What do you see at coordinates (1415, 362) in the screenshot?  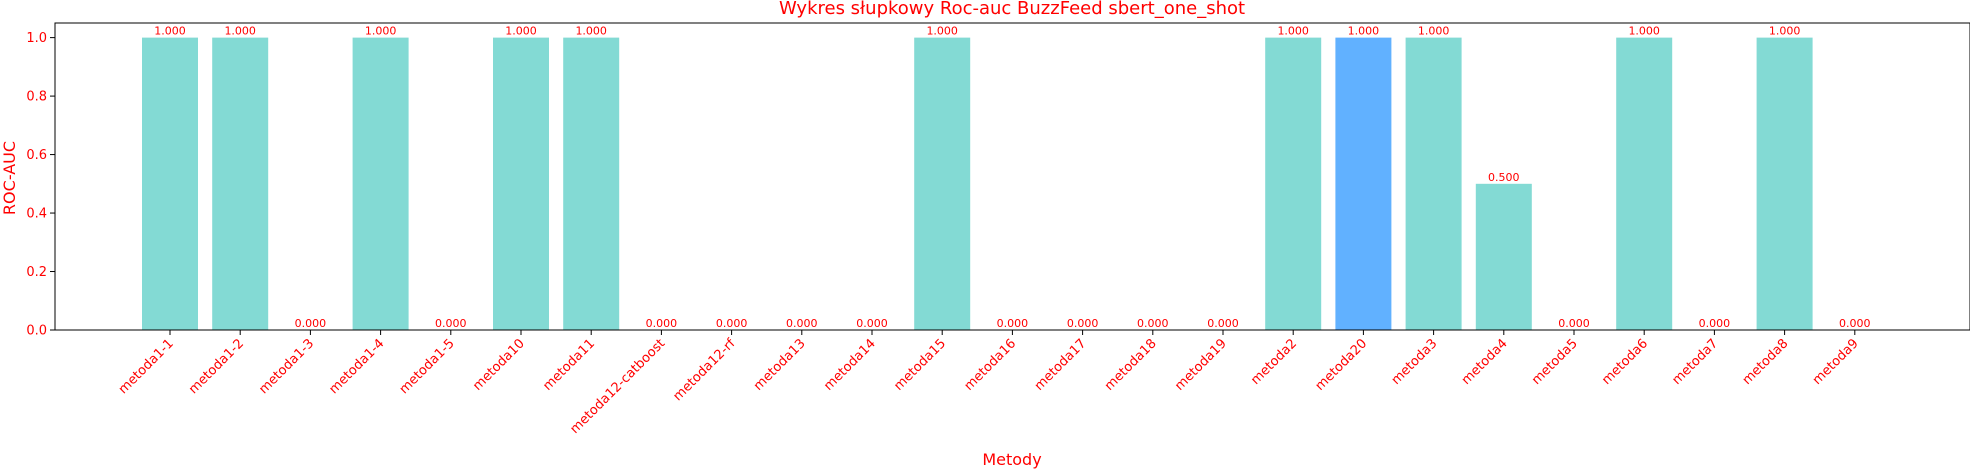 I see `x-tick-label-metoda3: metoda3` at bounding box center [1415, 362].